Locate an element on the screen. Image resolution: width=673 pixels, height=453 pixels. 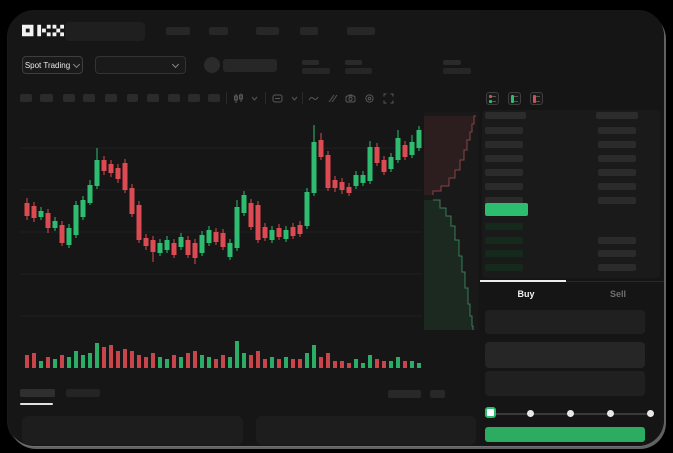
bottom-panel-left is located at coordinates (132, 430).